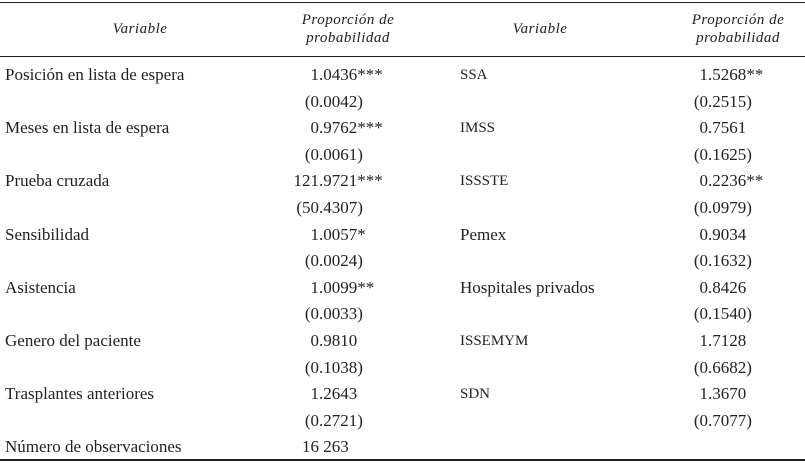 This screenshot has height=463, width=805. I want to click on bottom-rule, so click(402, 460).